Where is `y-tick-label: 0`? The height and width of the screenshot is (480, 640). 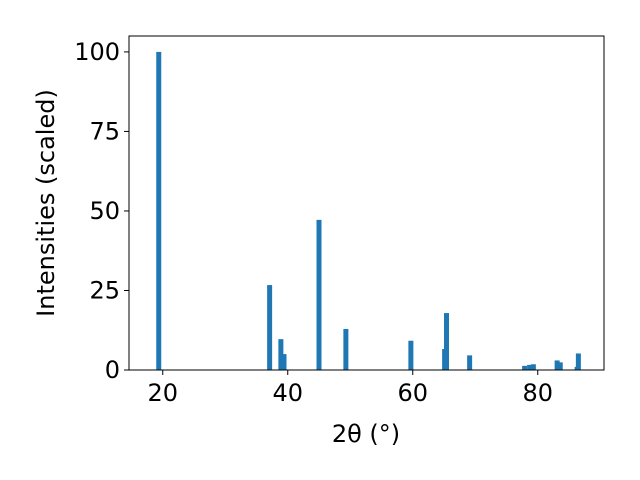 y-tick-label: 0 is located at coordinates (112, 370).